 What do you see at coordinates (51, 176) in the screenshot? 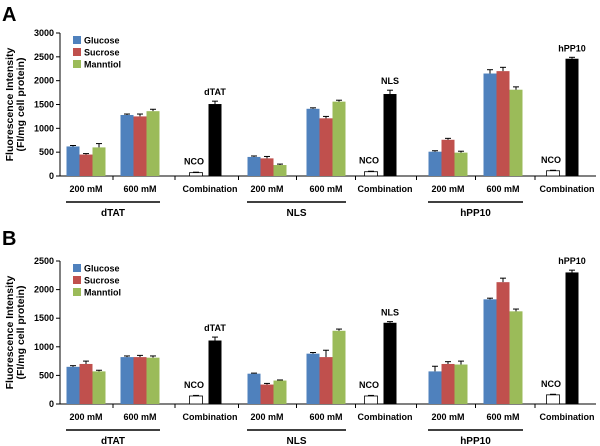
I see `y-tick-label: 0` at bounding box center [51, 176].